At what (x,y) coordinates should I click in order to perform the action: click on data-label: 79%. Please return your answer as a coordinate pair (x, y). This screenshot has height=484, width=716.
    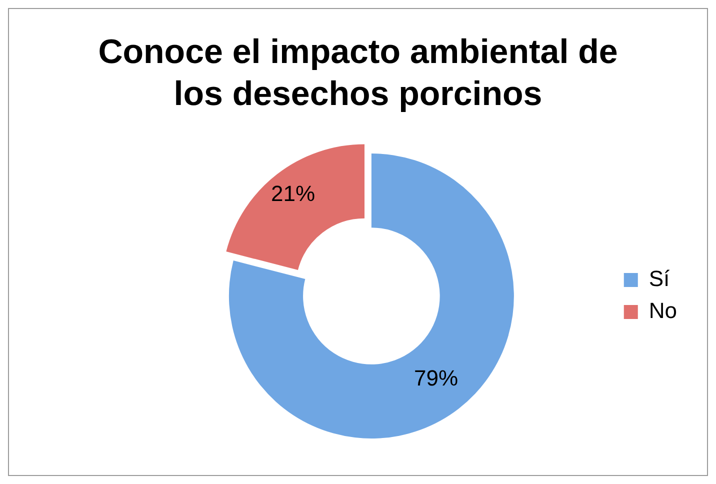
    Looking at the image, I should click on (436, 377).